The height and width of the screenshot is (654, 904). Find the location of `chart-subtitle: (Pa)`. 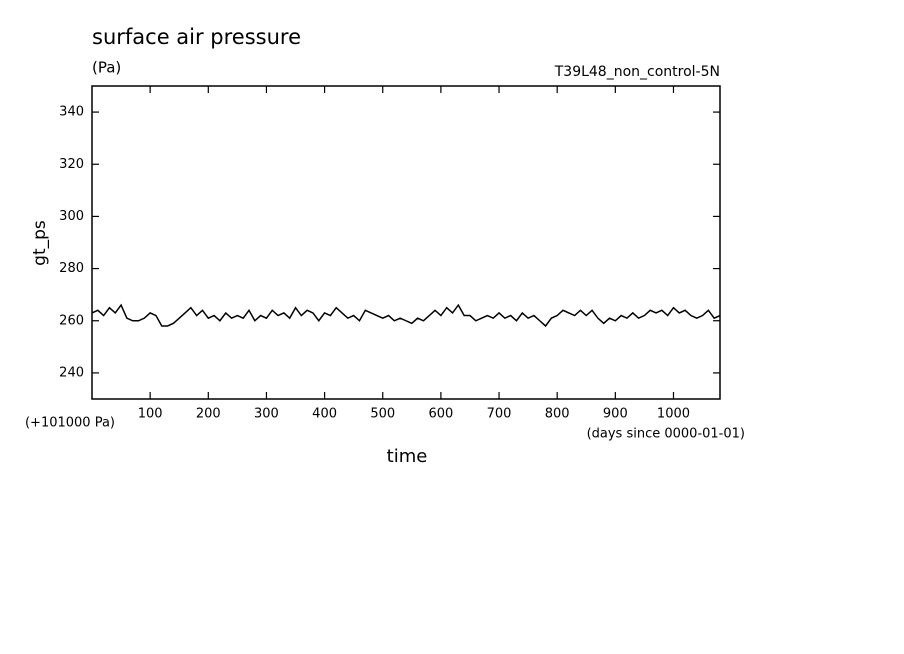

chart-subtitle: (Pa) is located at coordinates (106, 68).